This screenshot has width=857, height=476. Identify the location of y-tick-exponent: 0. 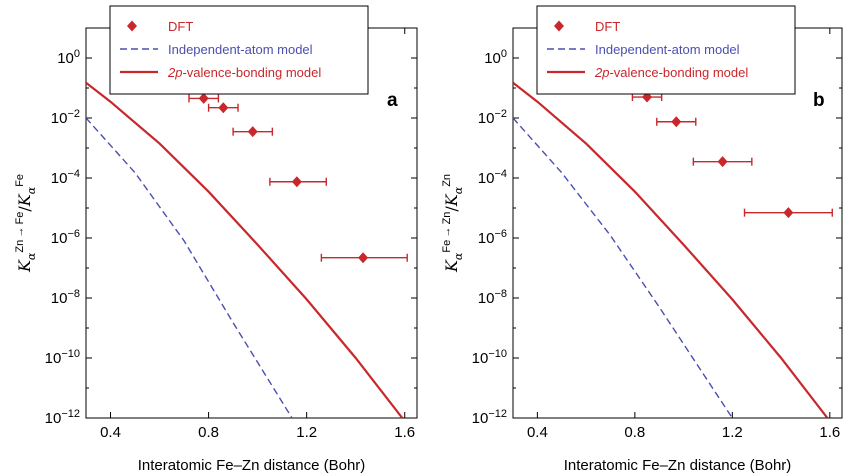
(77, 54).